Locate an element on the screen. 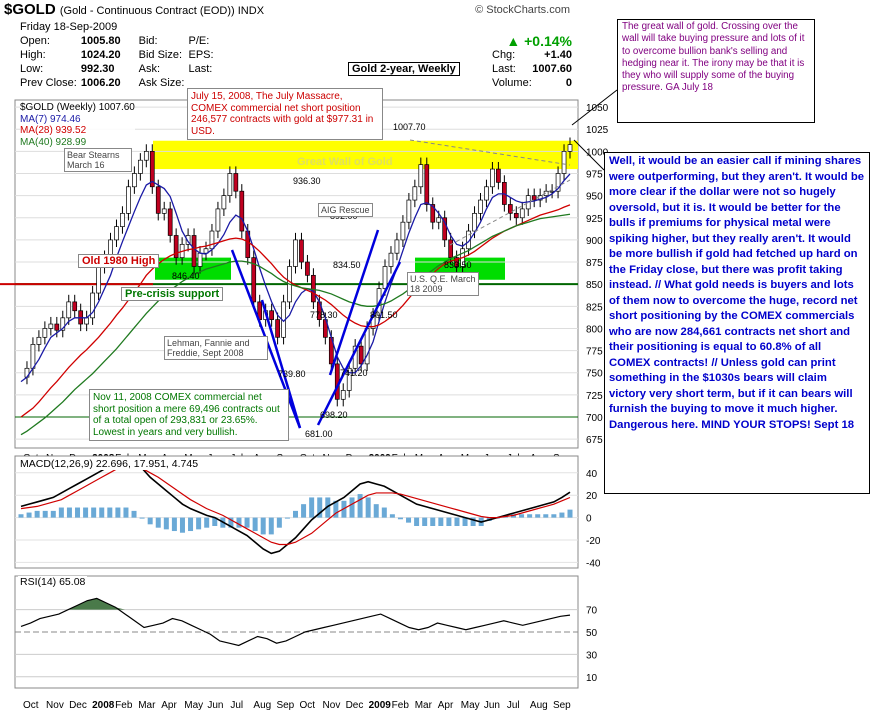 The height and width of the screenshot is (712, 870). price-tick-label: 725 is located at coordinates (594, 396).